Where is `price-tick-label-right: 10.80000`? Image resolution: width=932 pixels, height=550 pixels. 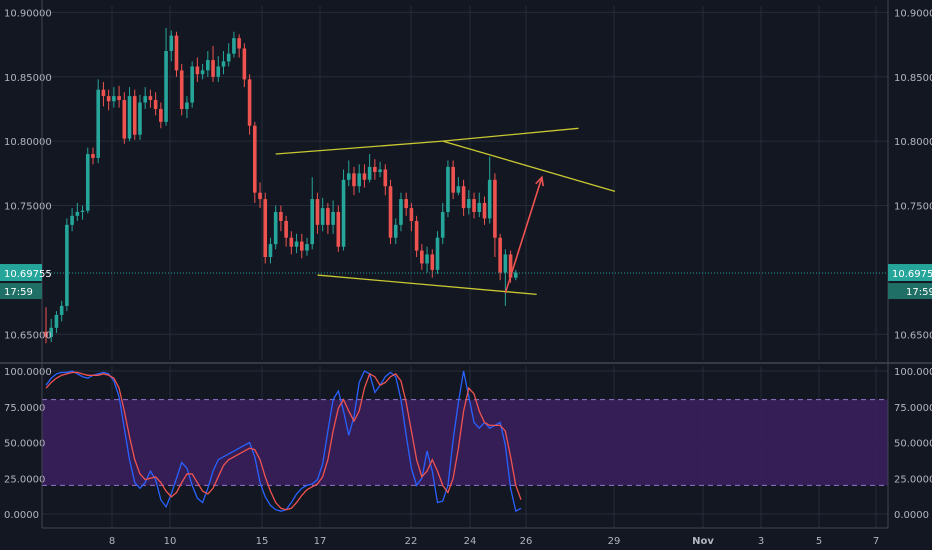
price-tick-label-right: 10.80000 is located at coordinates (913, 142).